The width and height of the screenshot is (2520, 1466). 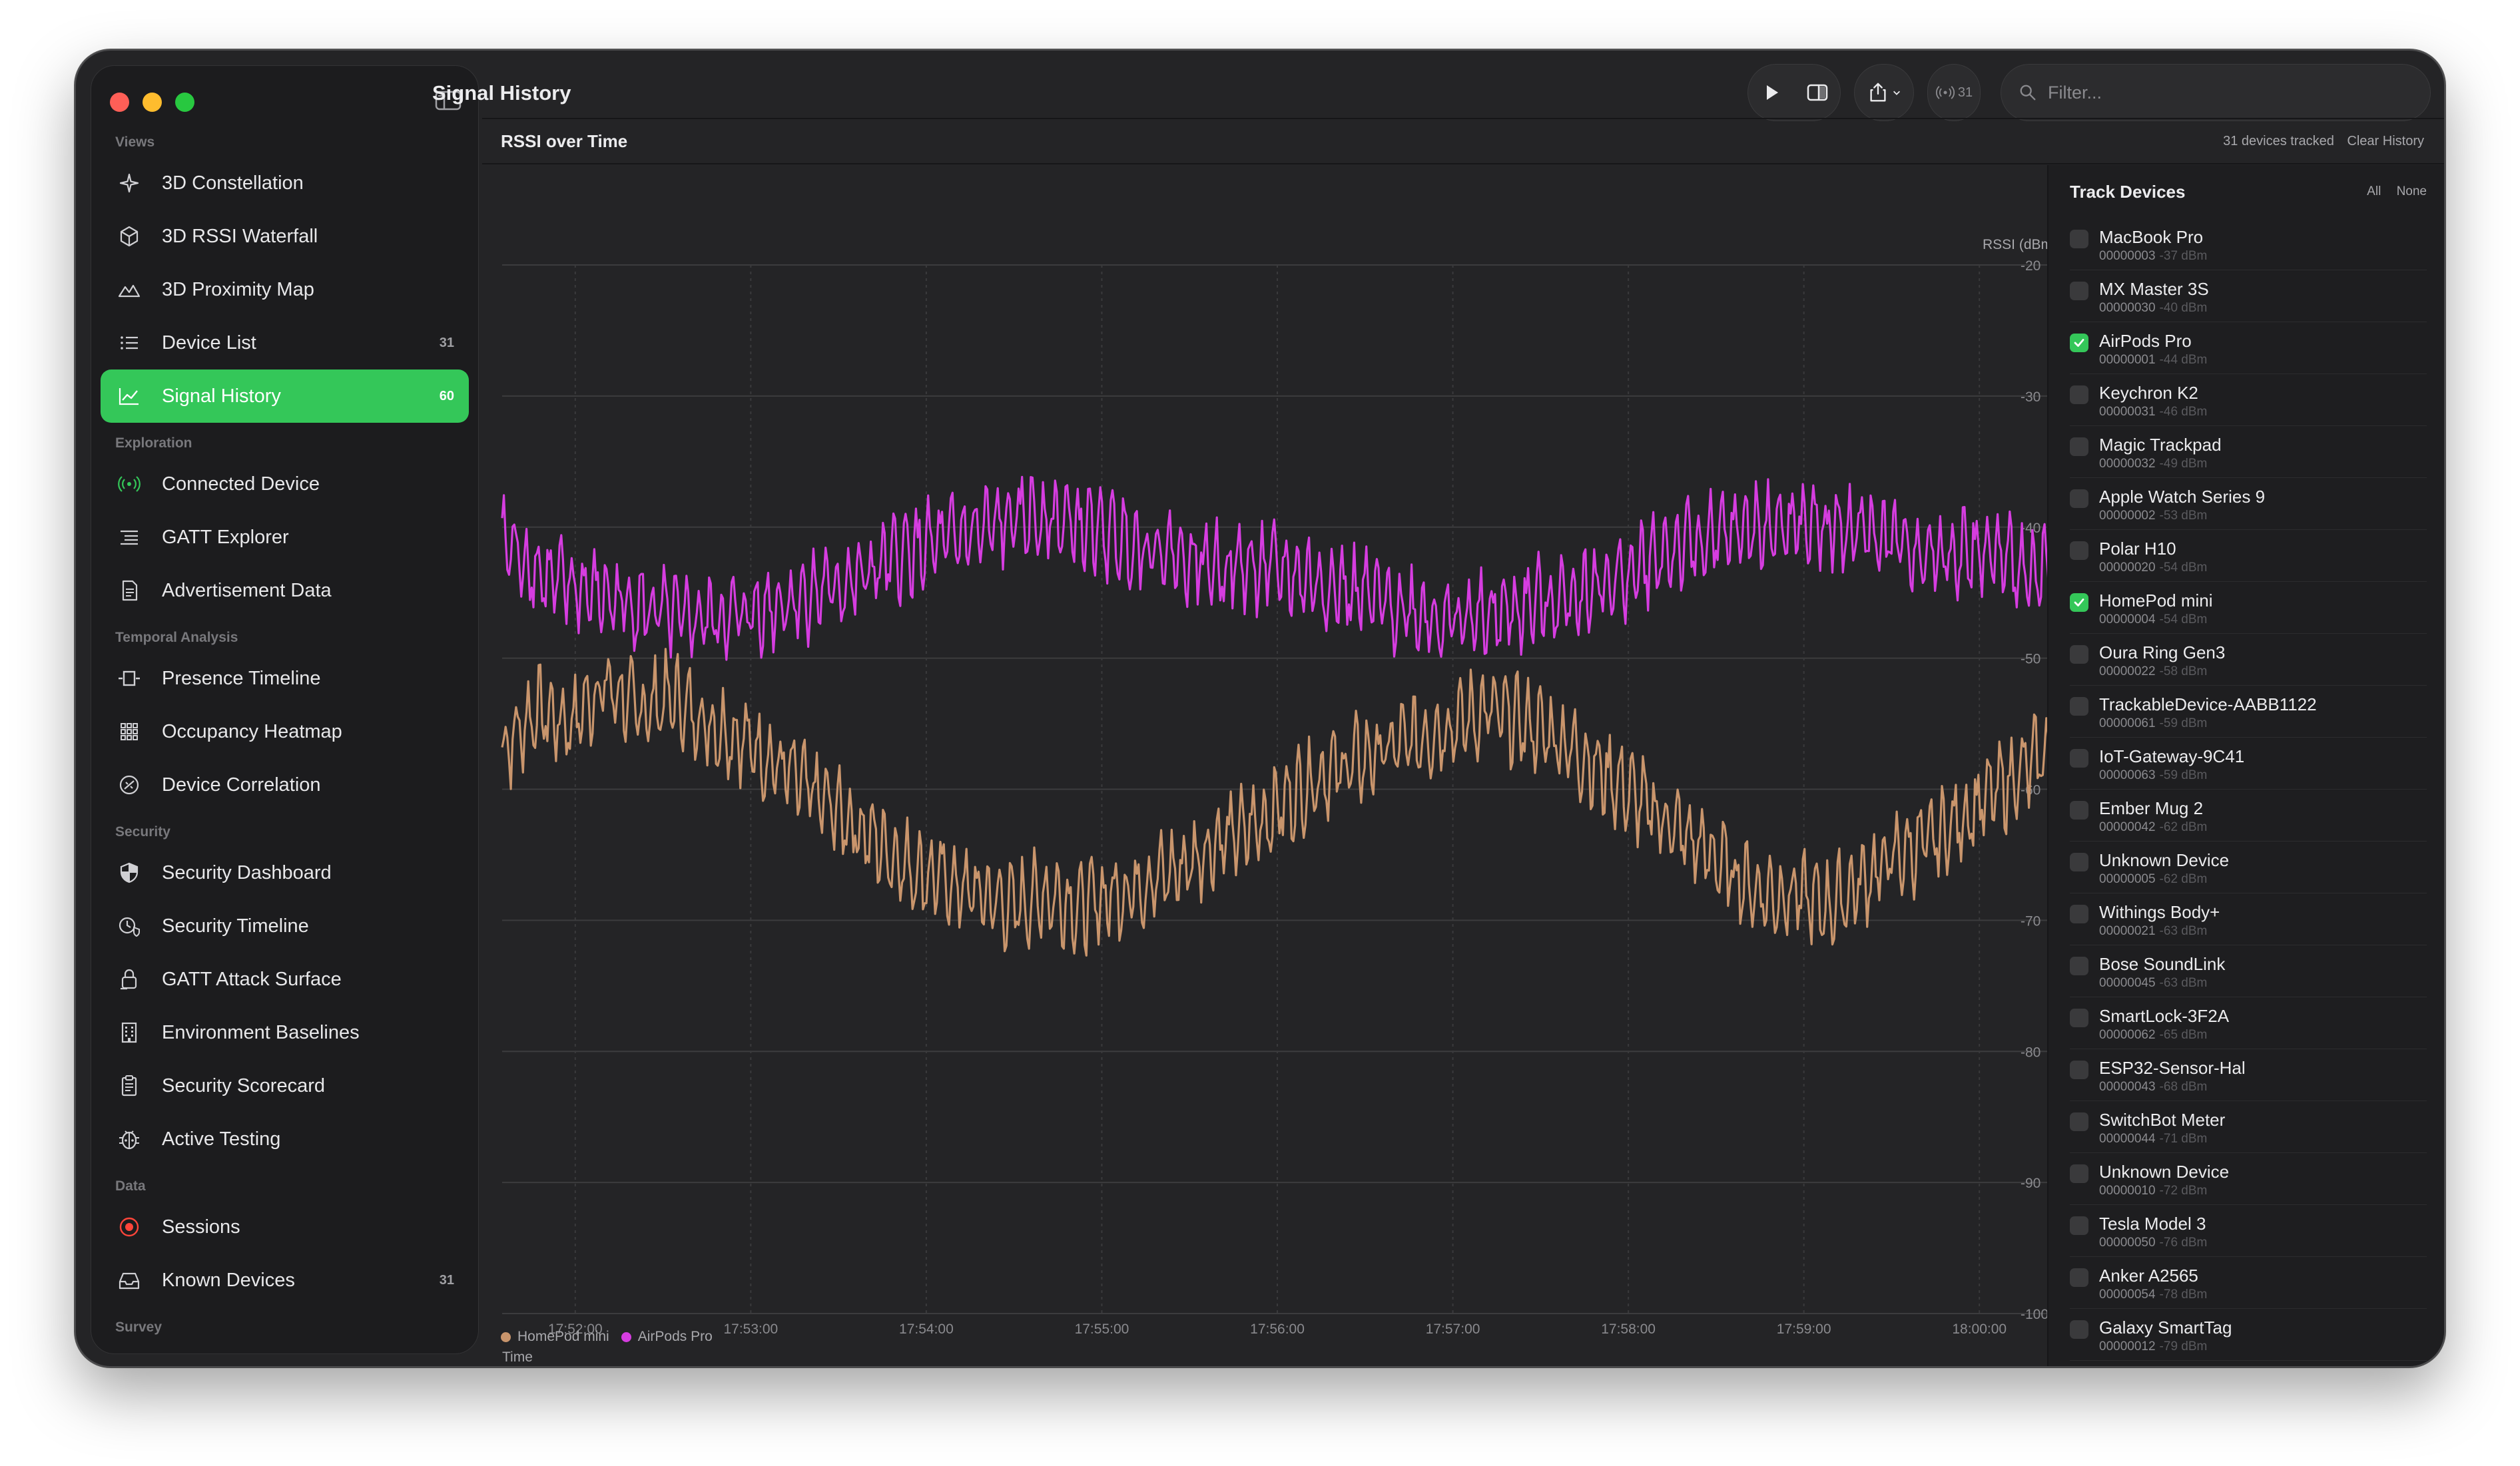 What do you see at coordinates (2374, 191) in the screenshot?
I see `select-all-button: All` at bounding box center [2374, 191].